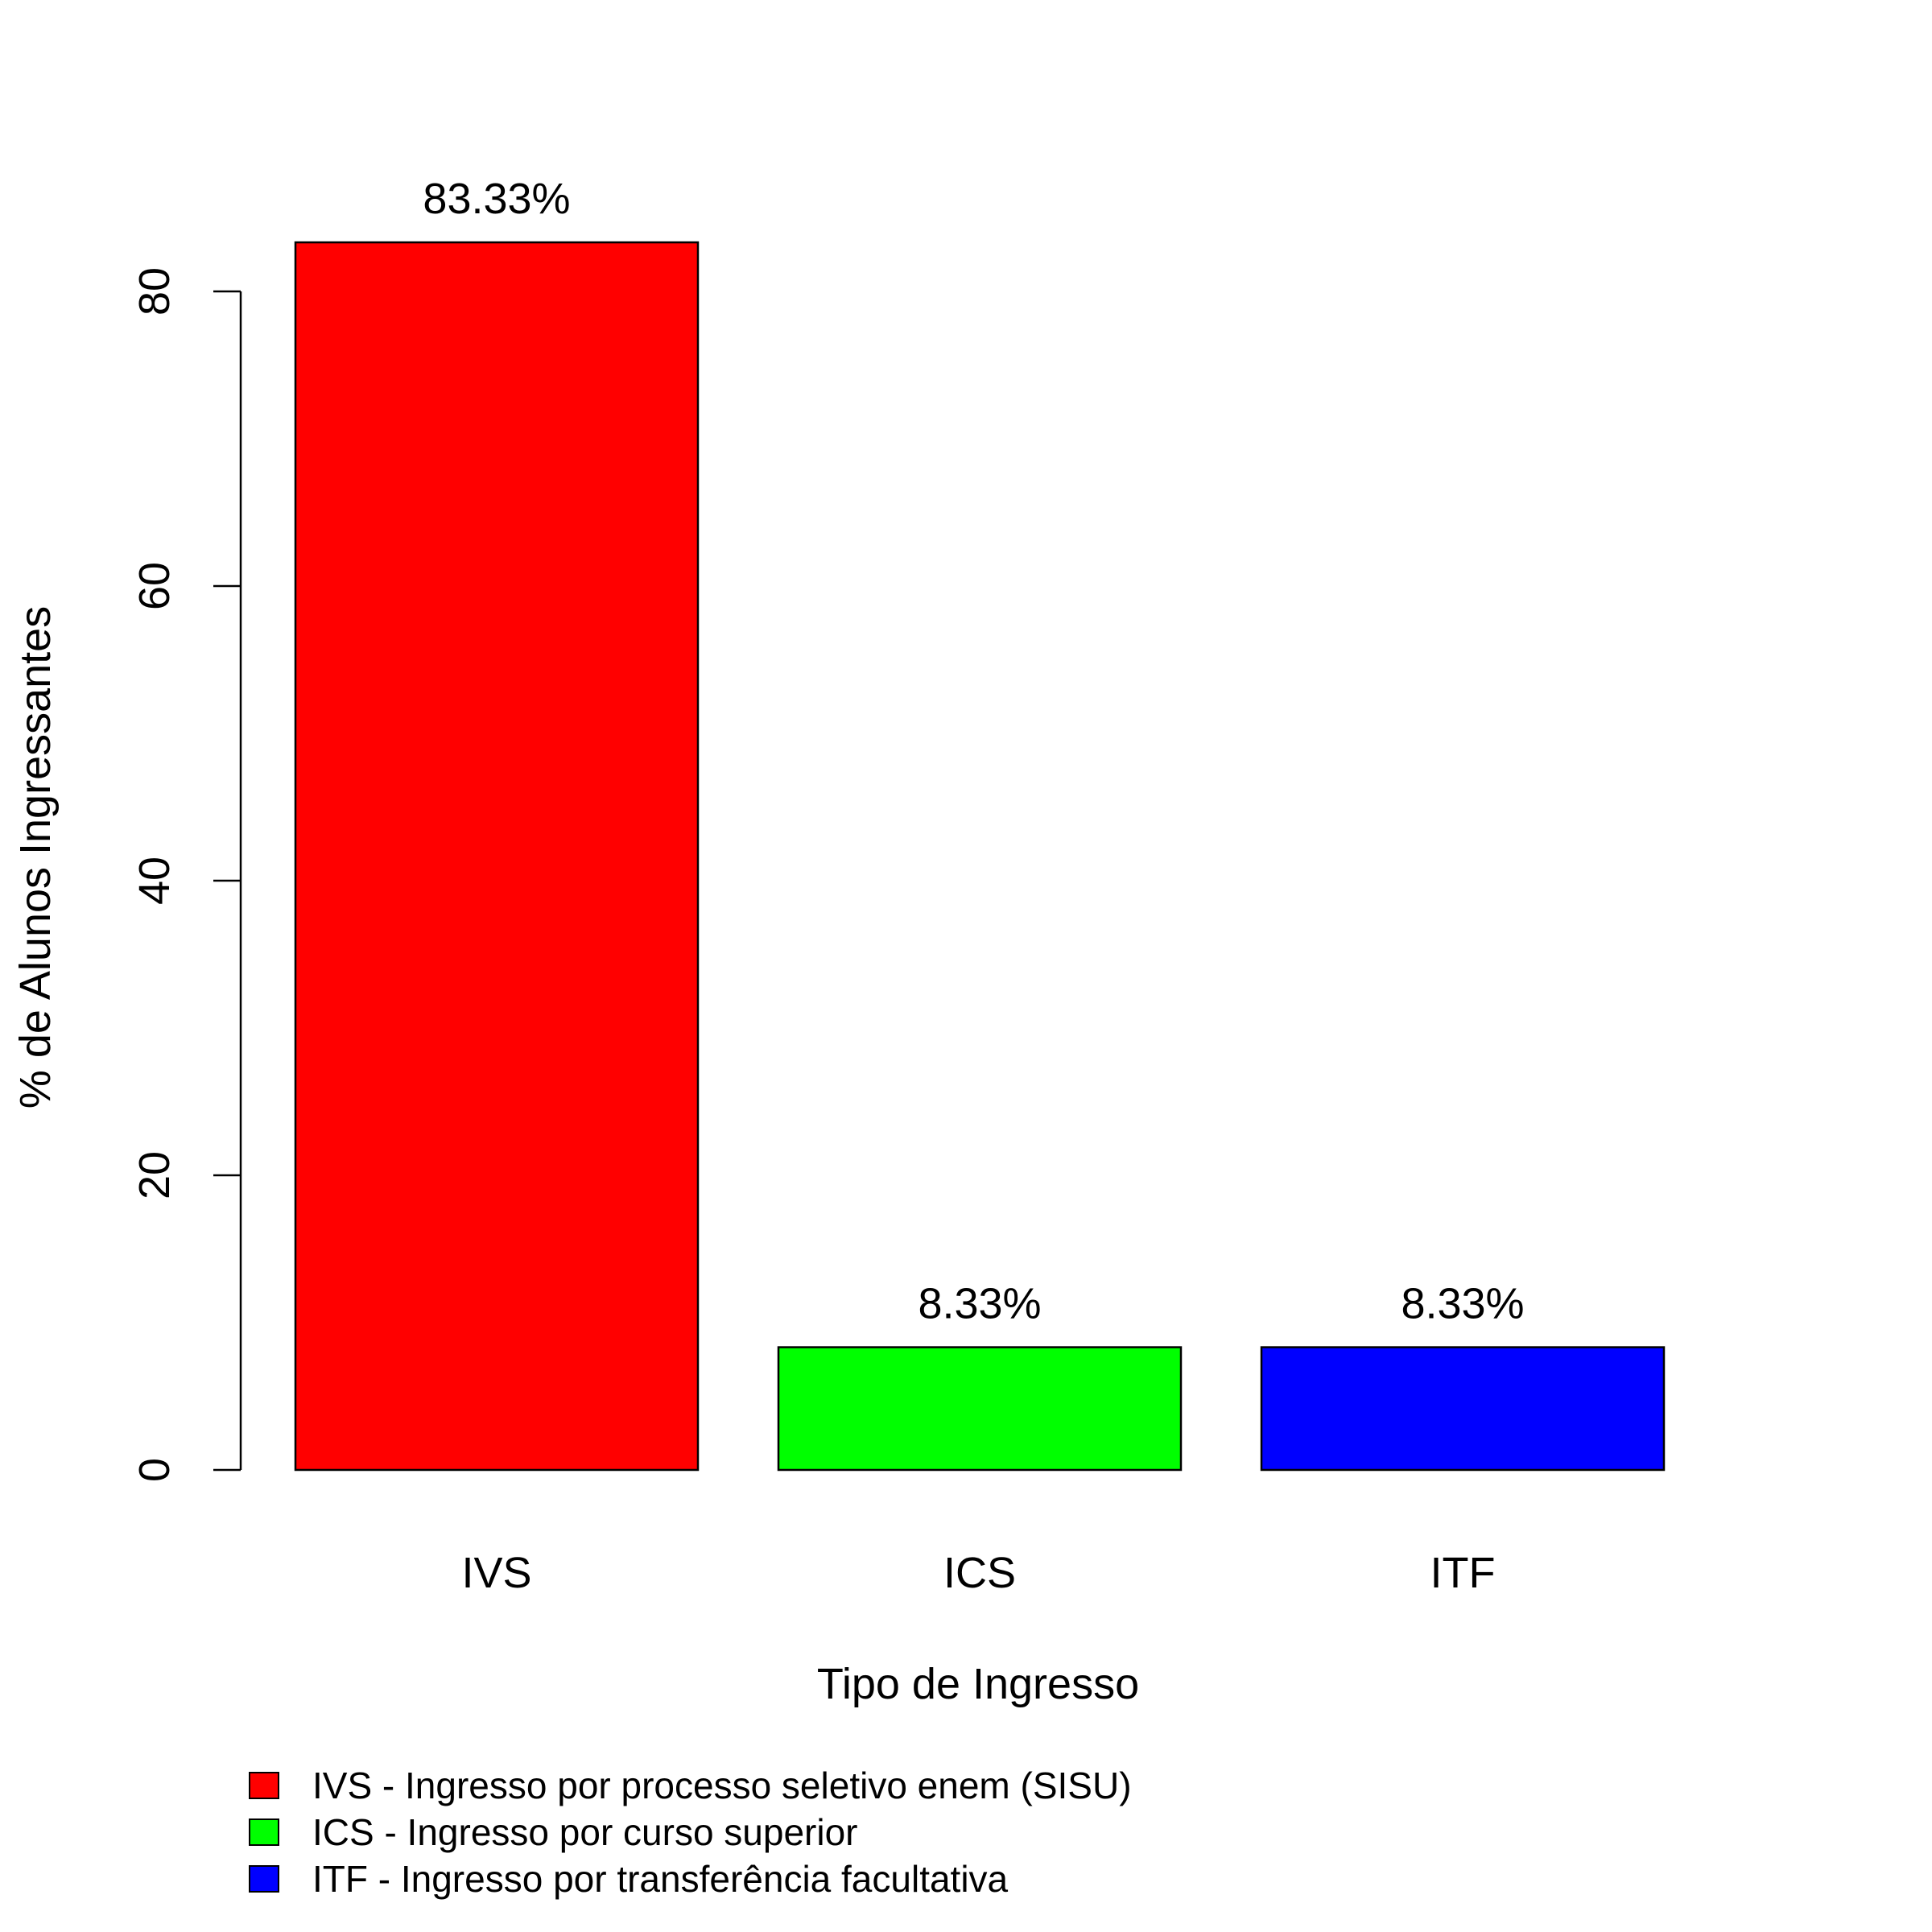 The height and width of the screenshot is (1932, 1932). I want to click on x-tick-labels: IVS ICS ITF, so click(978, 1573).